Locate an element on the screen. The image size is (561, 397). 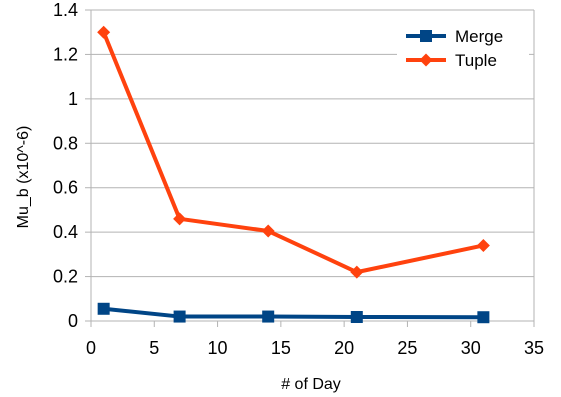
y-tick-label: 1.4 is located at coordinates (65, 10).